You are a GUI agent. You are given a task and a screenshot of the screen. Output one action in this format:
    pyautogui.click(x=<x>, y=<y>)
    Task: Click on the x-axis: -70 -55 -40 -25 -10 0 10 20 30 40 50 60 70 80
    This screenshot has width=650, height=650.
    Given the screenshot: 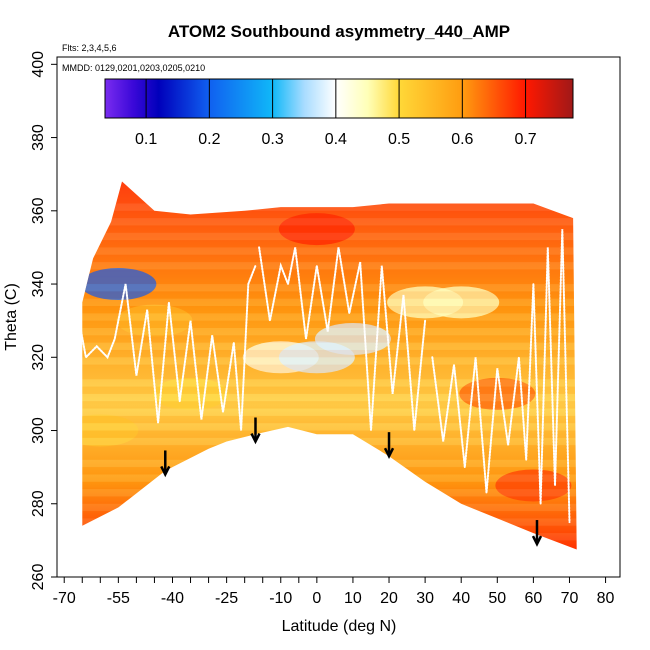 What is the action you would take?
    pyautogui.click(x=334, y=592)
    